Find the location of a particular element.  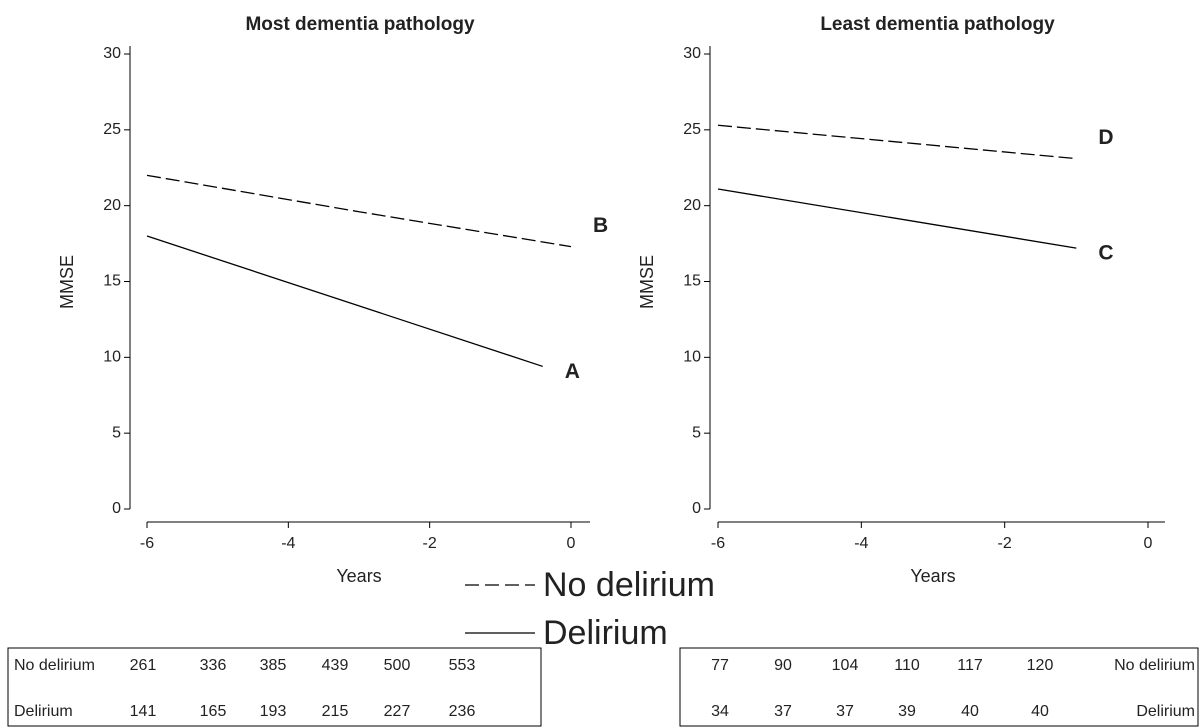

table-cell: 77 is located at coordinates (720, 665).